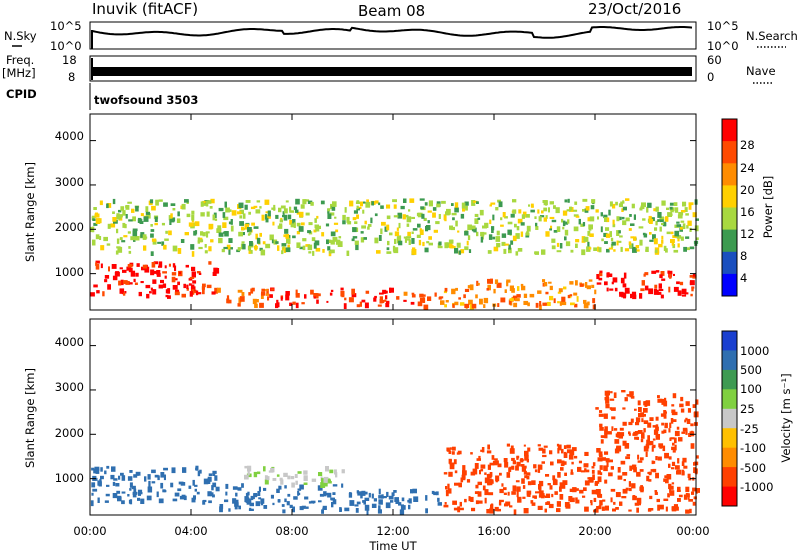  What do you see at coordinates (20, 36) in the screenshot?
I see `nsky-label: N.Sky` at bounding box center [20, 36].